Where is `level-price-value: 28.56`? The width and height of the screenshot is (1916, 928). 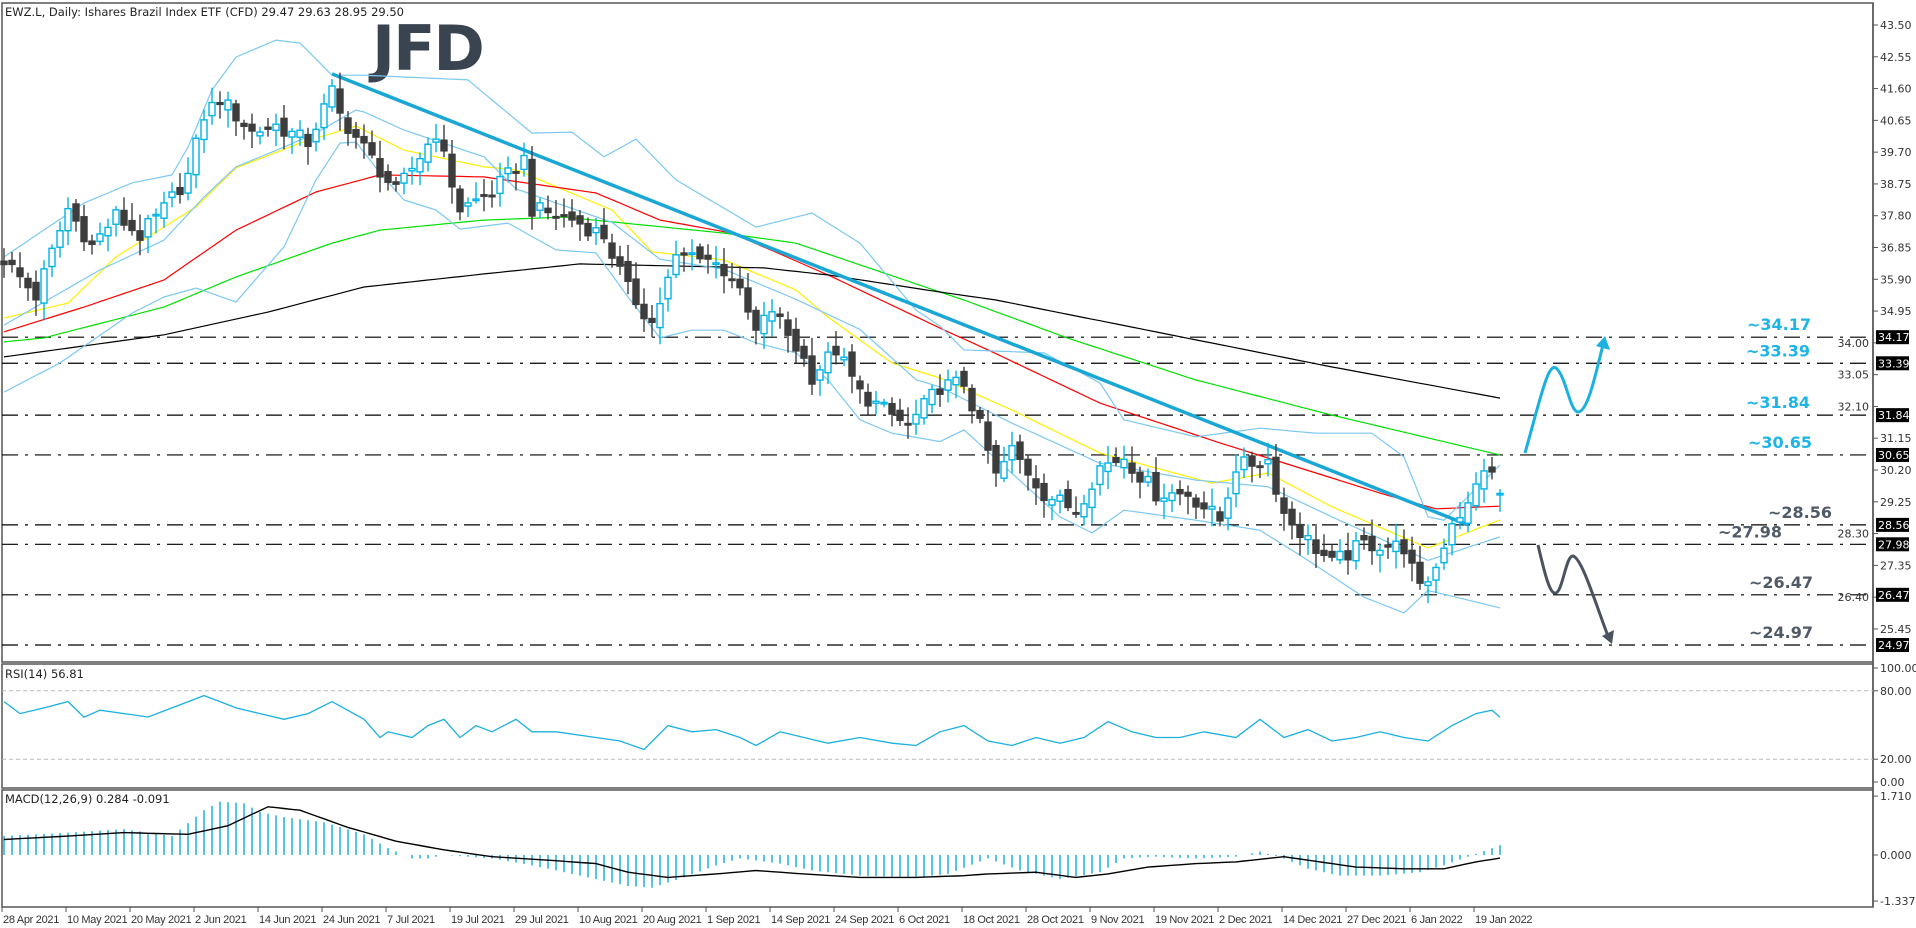
level-price-value: 28.56 is located at coordinates (1894, 525).